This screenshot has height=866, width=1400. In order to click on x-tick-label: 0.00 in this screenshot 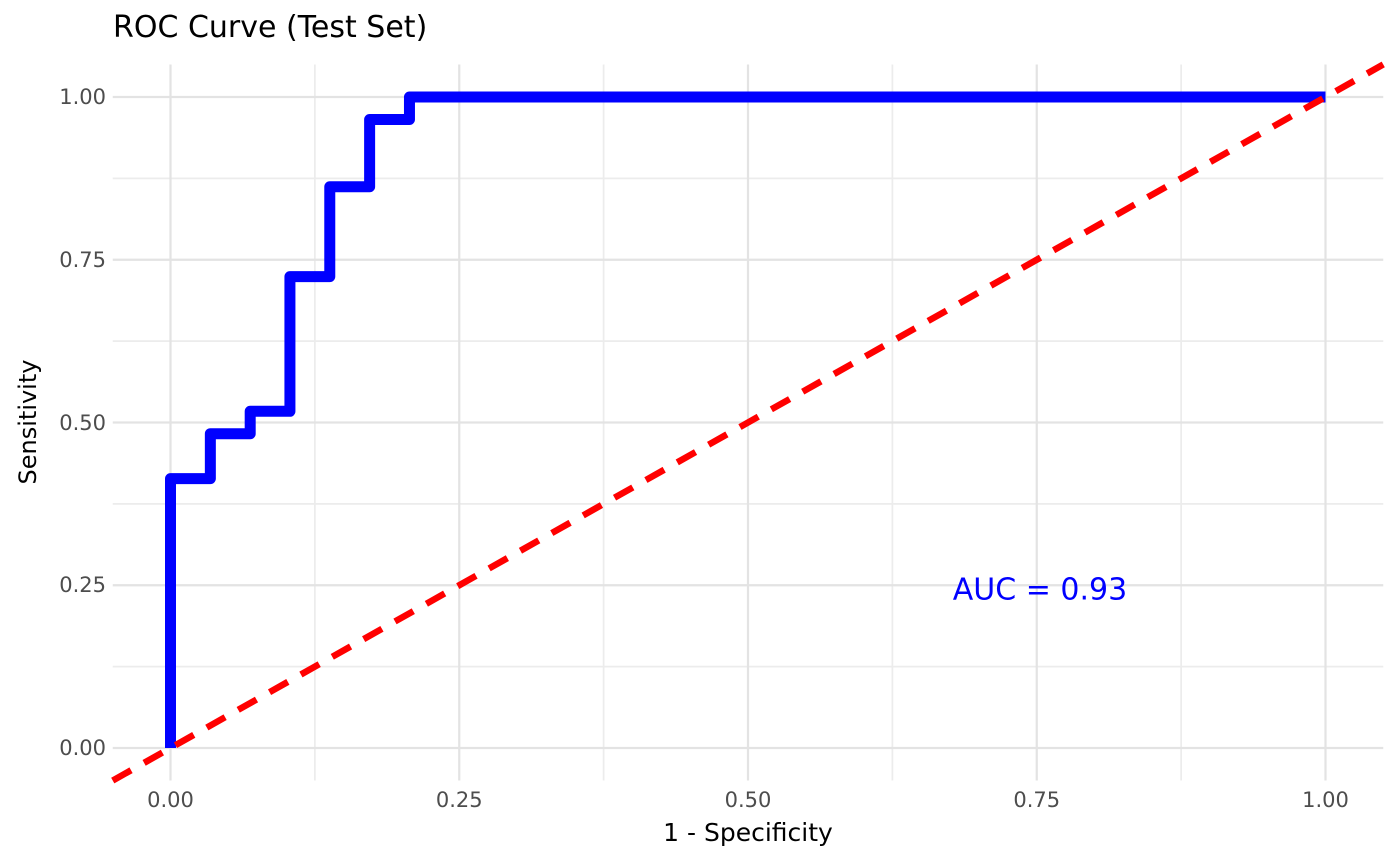, I will do `click(170, 800)`.